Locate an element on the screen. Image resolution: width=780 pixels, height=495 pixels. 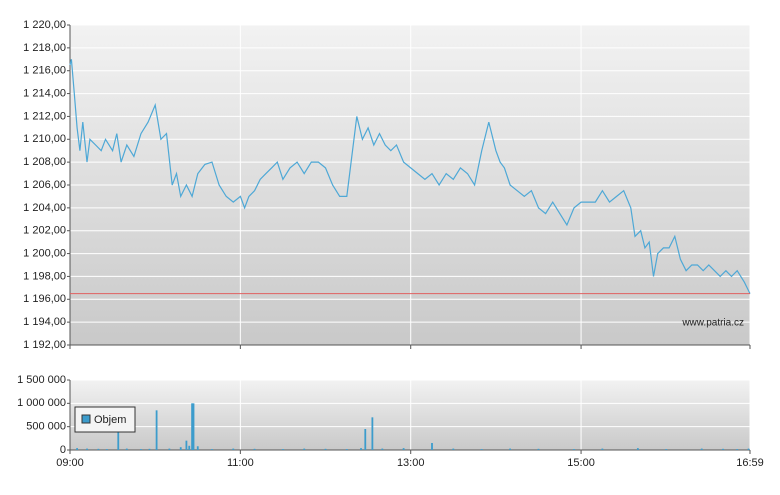
x-tick-label: 13:00 is located at coordinates (411, 463).